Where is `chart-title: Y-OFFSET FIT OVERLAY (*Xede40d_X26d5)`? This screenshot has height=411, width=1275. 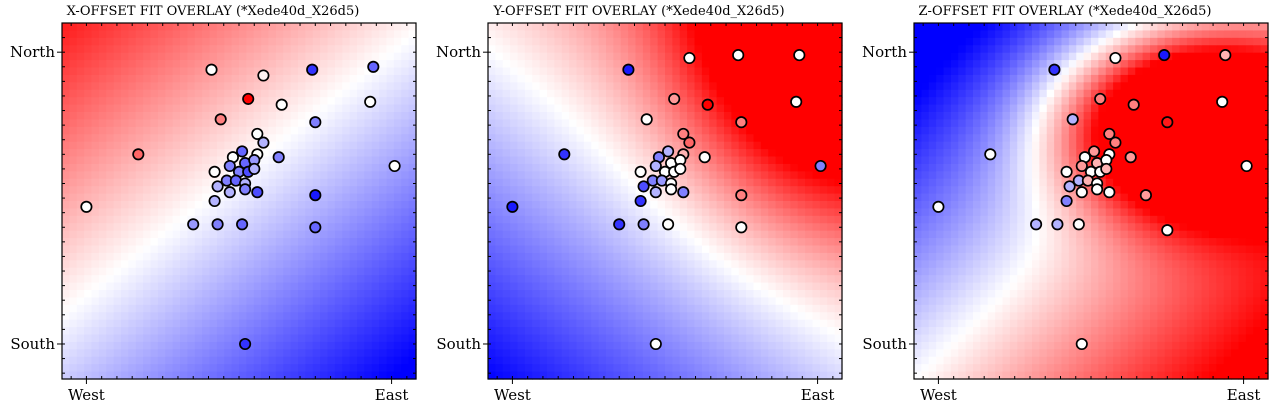 chart-title: Y-OFFSET FIT OVERLAY (*Xede40d_X26d5) is located at coordinates (639, 11).